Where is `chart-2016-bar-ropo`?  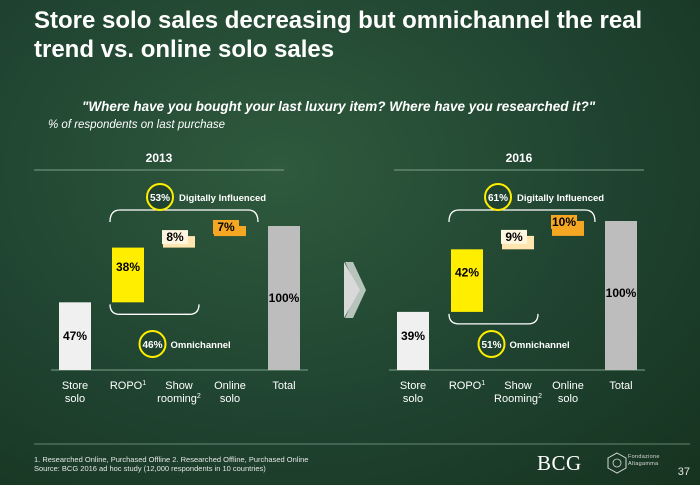
chart-2016-bar-ropo is located at coordinates (467, 280).